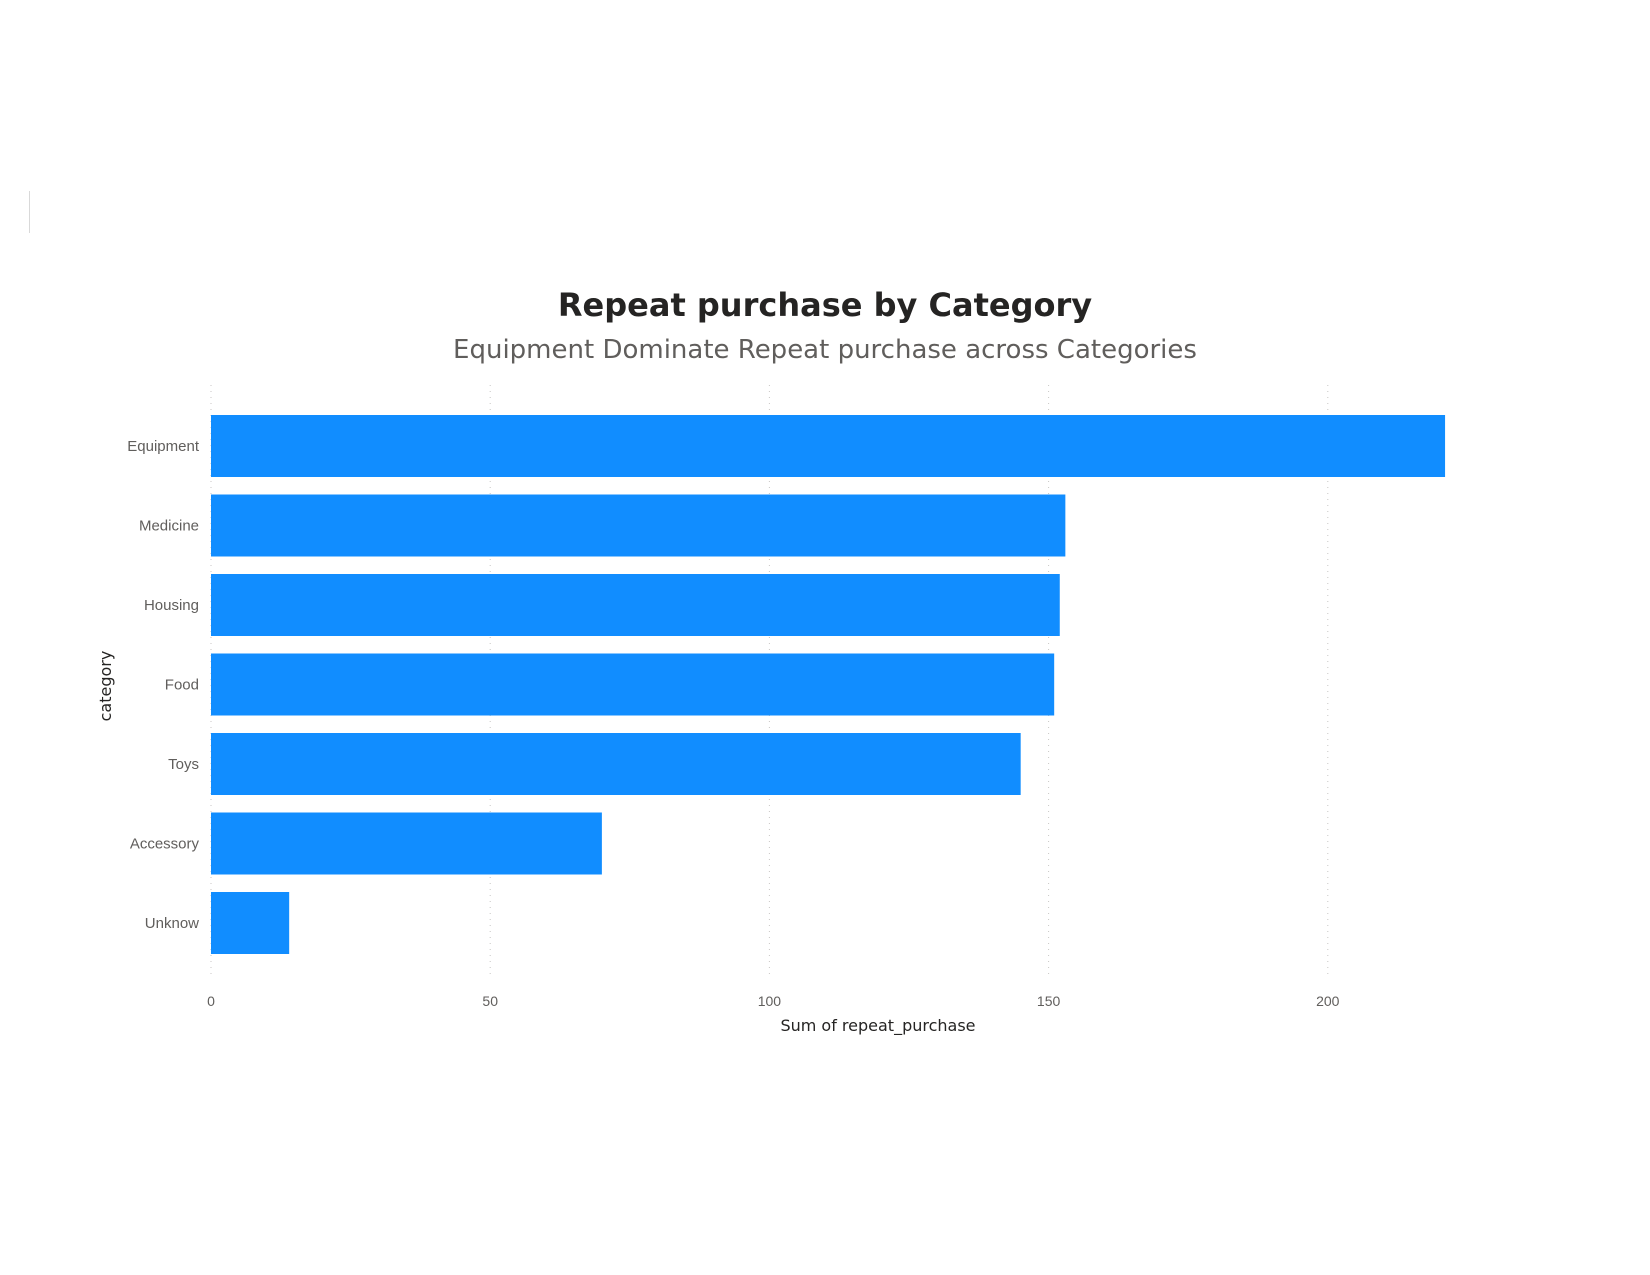  I want to click on category-label-toys: Toys, so click(183, 764).